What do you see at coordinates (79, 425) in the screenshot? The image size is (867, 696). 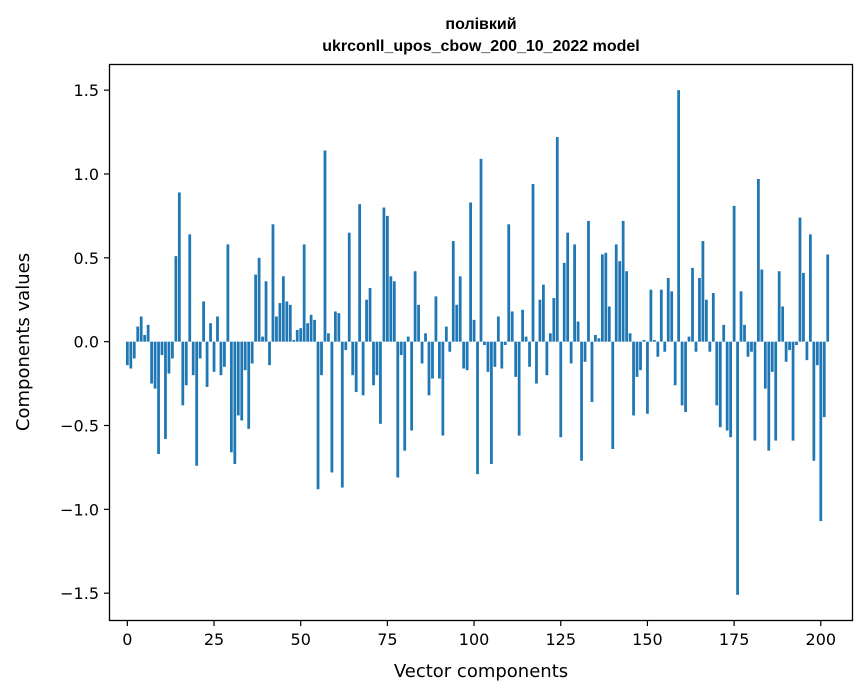 I see `y-tick-label: −0.5` at bounding box center [79, 425].